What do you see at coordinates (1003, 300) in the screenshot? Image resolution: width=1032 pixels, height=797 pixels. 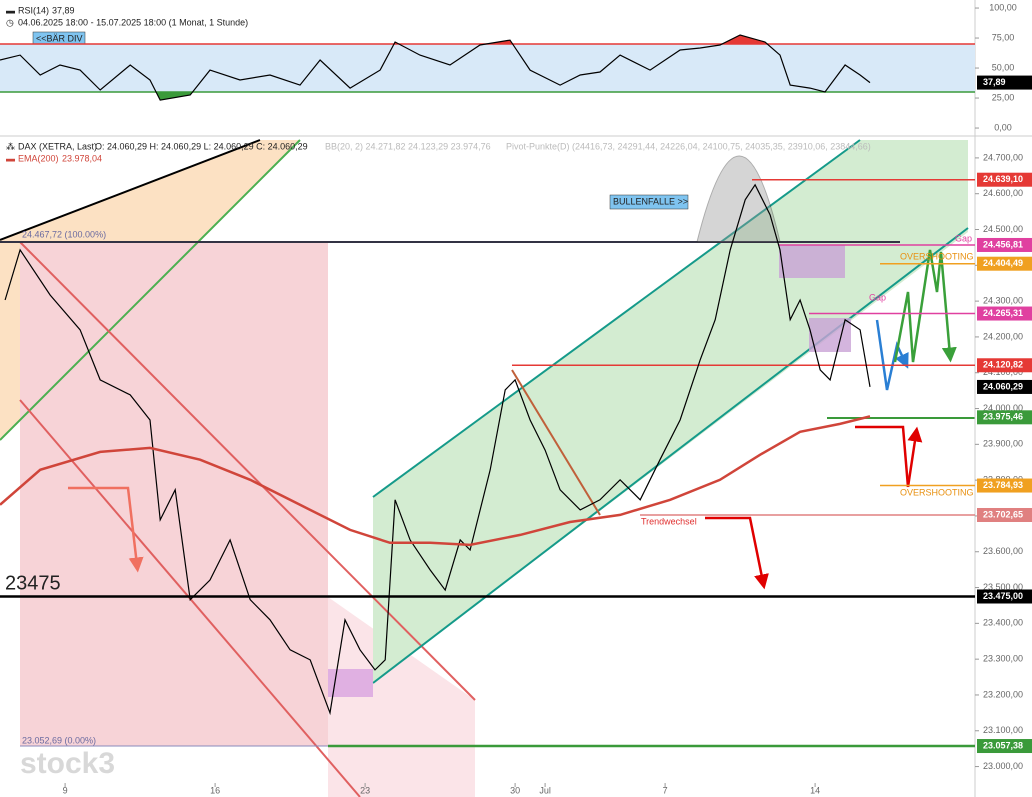 I see `y-tick-label: 24.300,00` at bounding box center [1003, 300].